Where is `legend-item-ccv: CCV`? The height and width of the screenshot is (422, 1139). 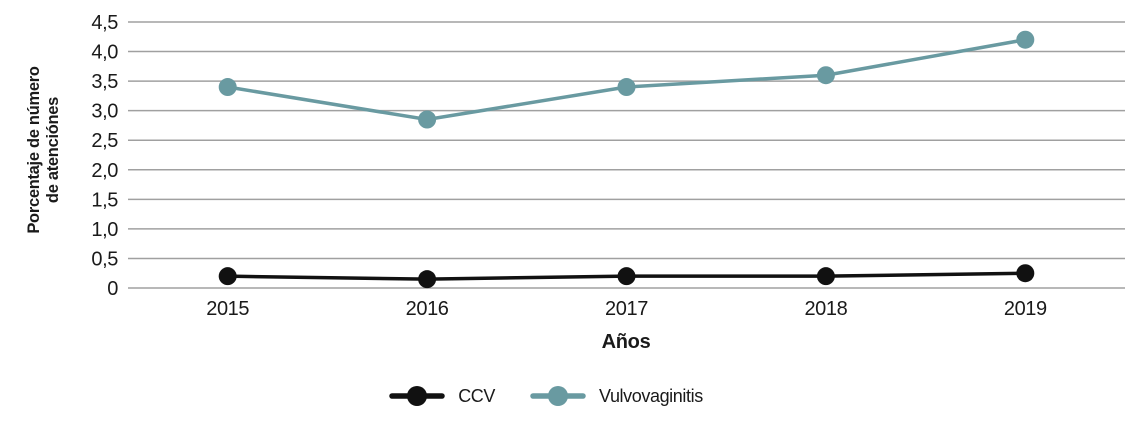 legend-item-ccv: CCV is located at coordinates (441, 396).